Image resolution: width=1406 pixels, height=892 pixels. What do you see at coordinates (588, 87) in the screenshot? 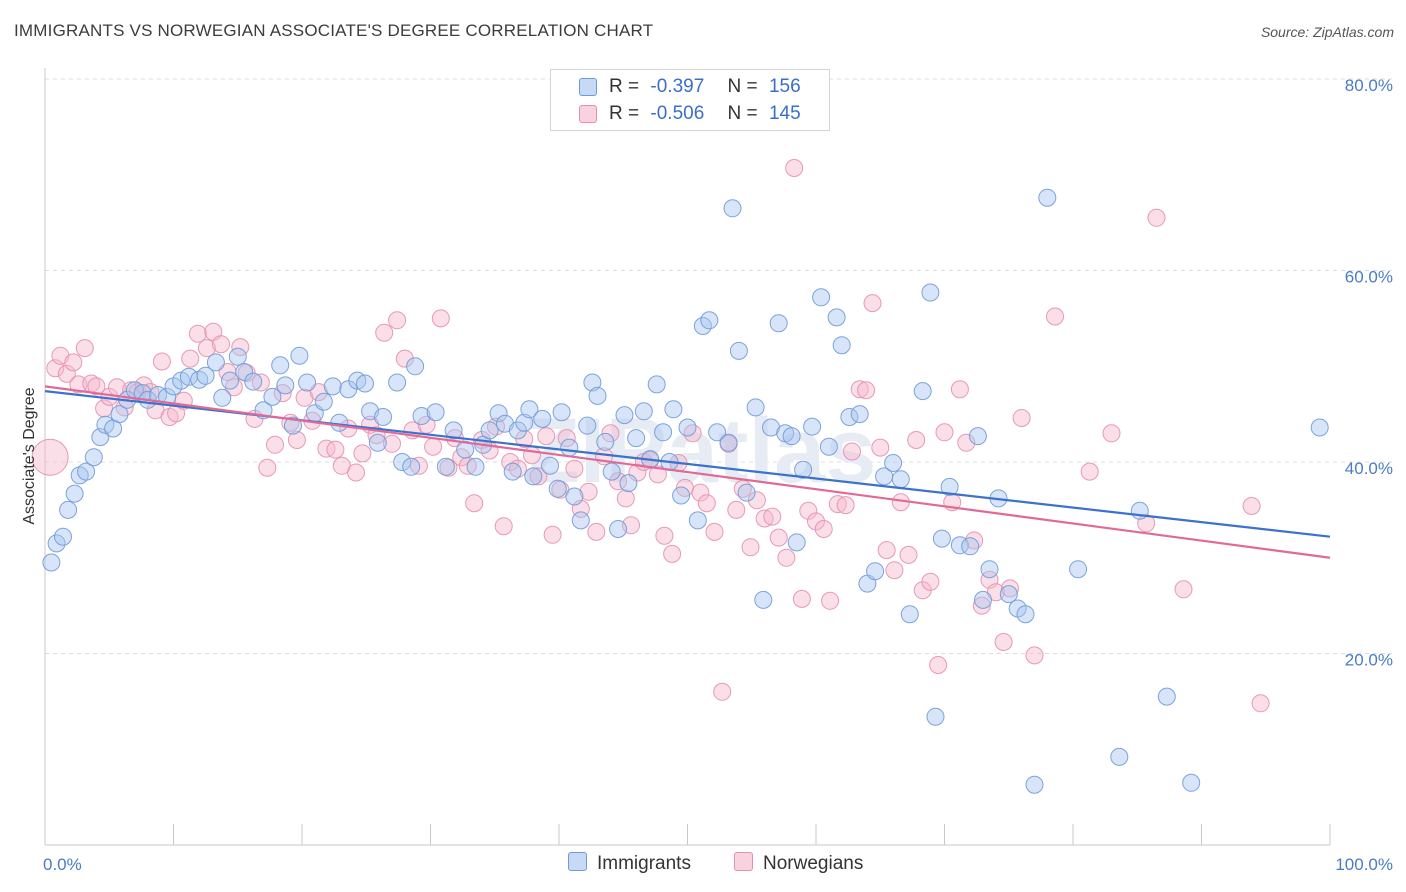
I see `immigrants-swatch` at bounding box center [588, 87].